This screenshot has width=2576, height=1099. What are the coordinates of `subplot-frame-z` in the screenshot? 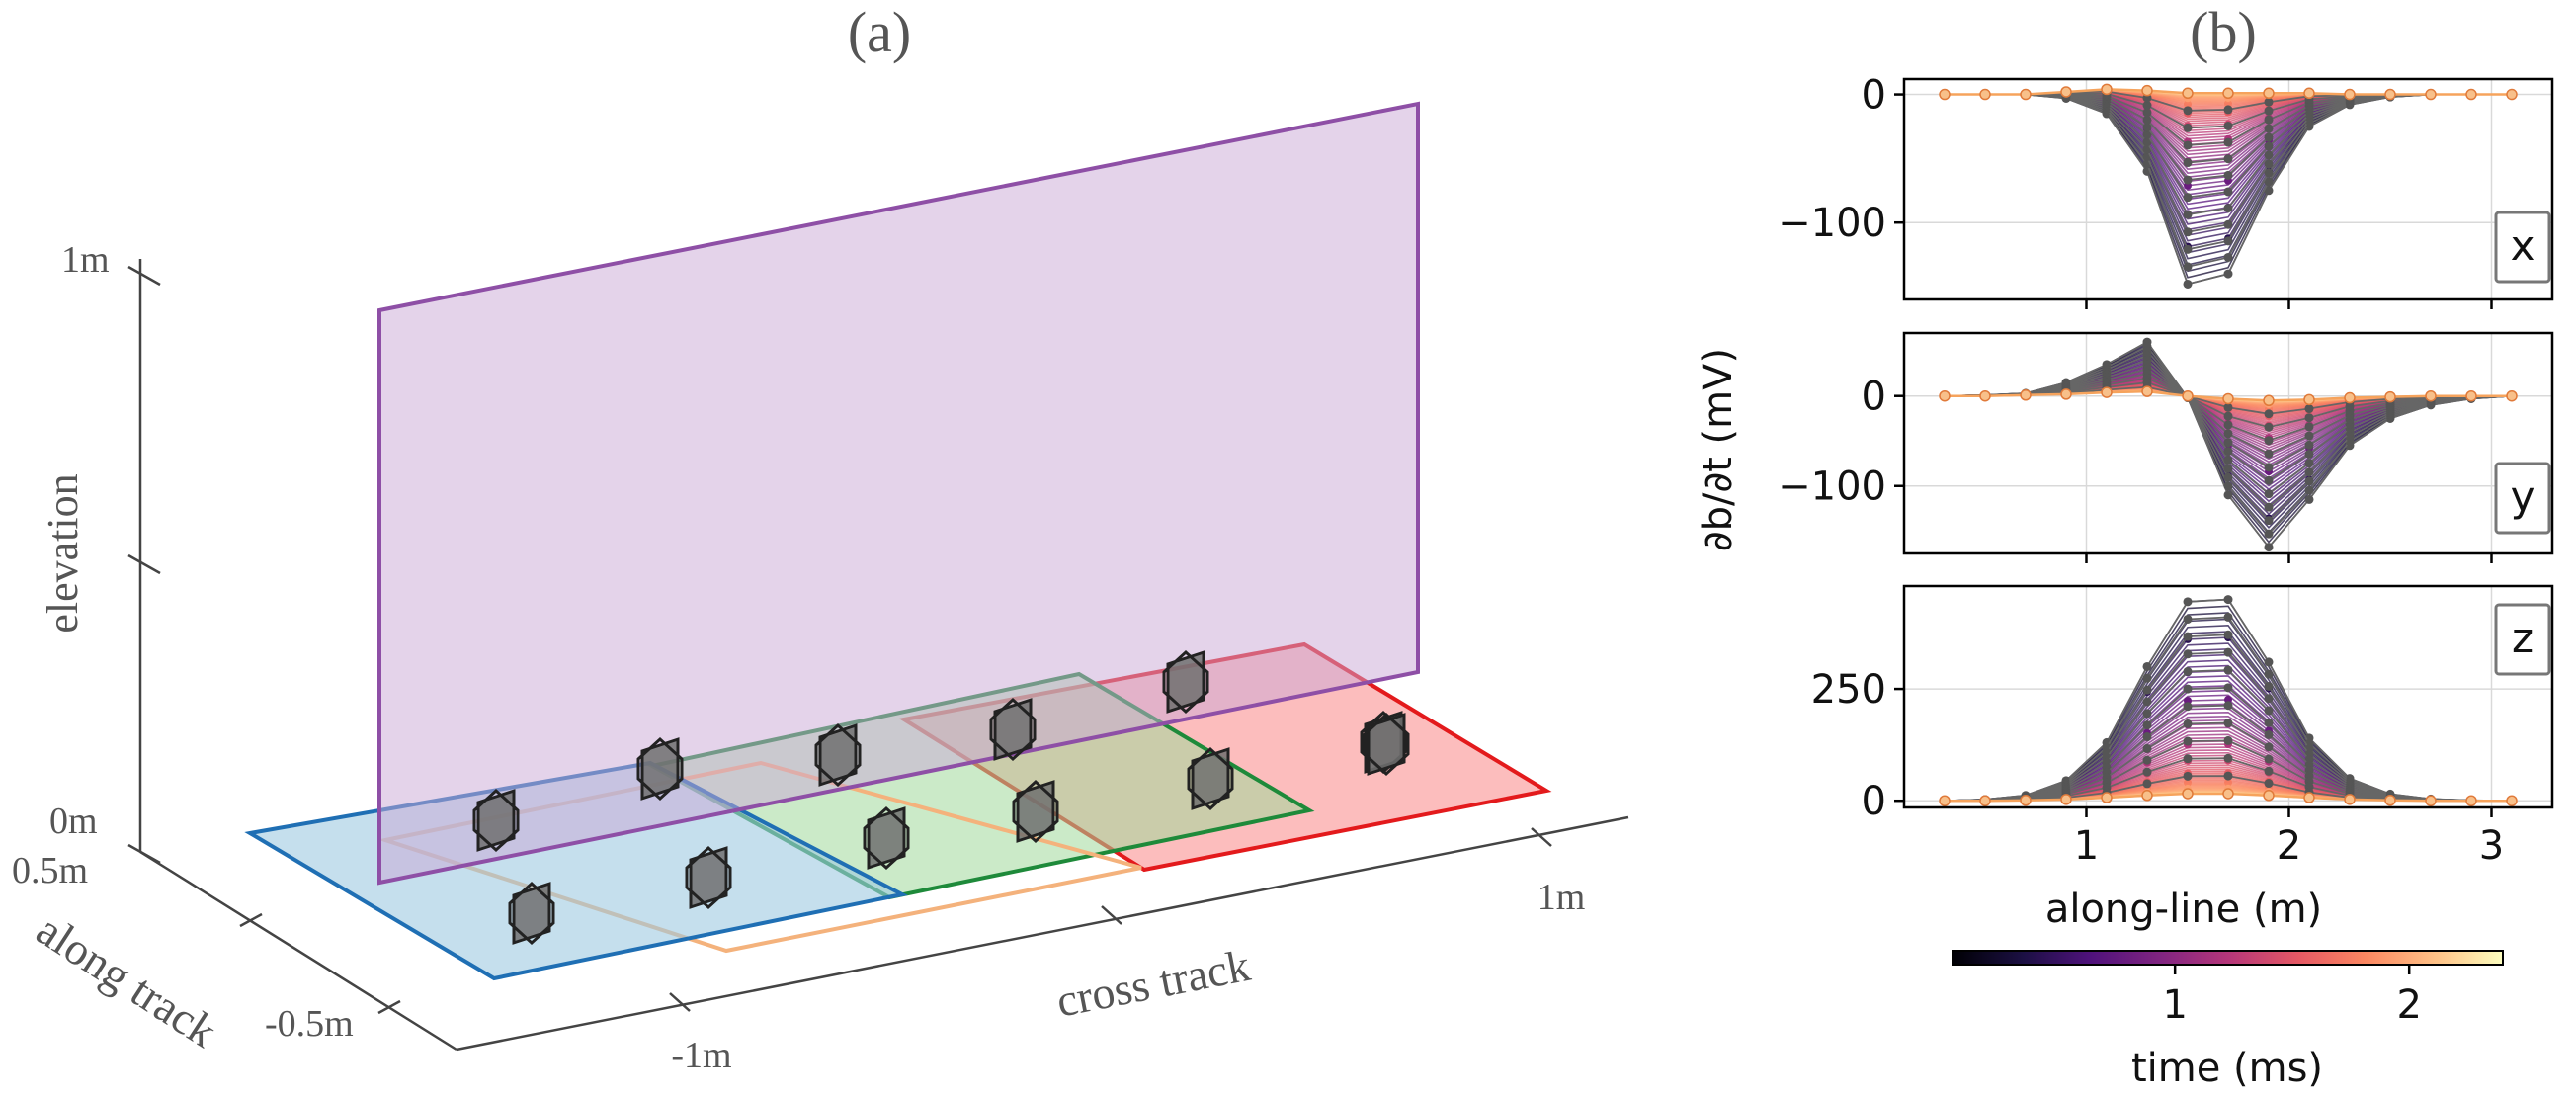 It's located at (2228, 696).